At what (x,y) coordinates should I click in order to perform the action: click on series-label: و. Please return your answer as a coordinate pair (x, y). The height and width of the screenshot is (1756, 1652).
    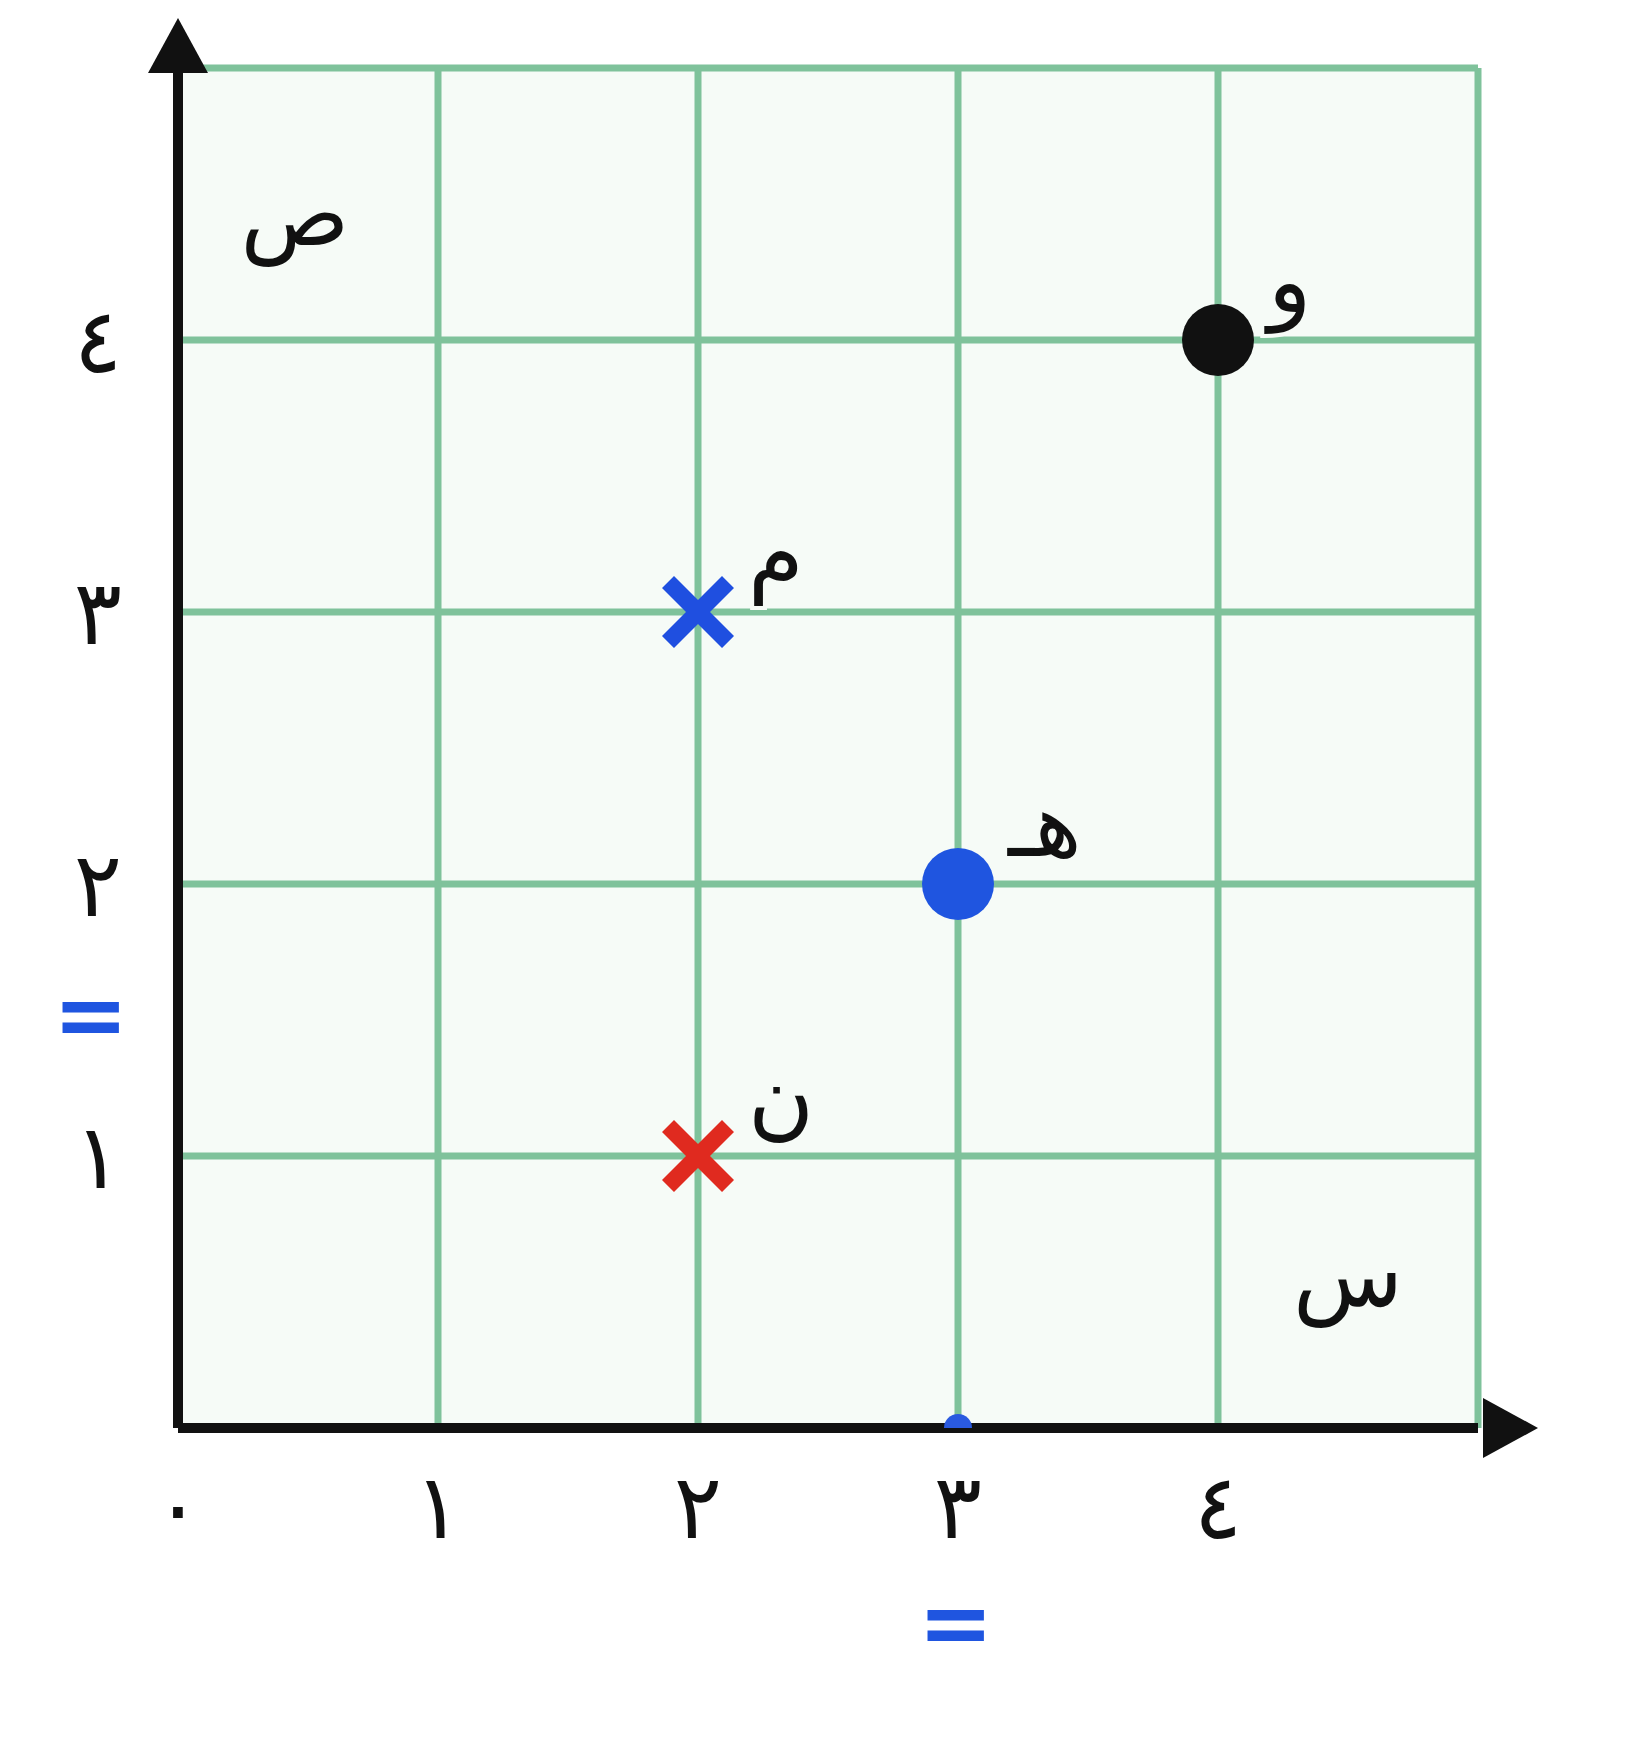
    Looking at the image, I should click on (1288, 281).